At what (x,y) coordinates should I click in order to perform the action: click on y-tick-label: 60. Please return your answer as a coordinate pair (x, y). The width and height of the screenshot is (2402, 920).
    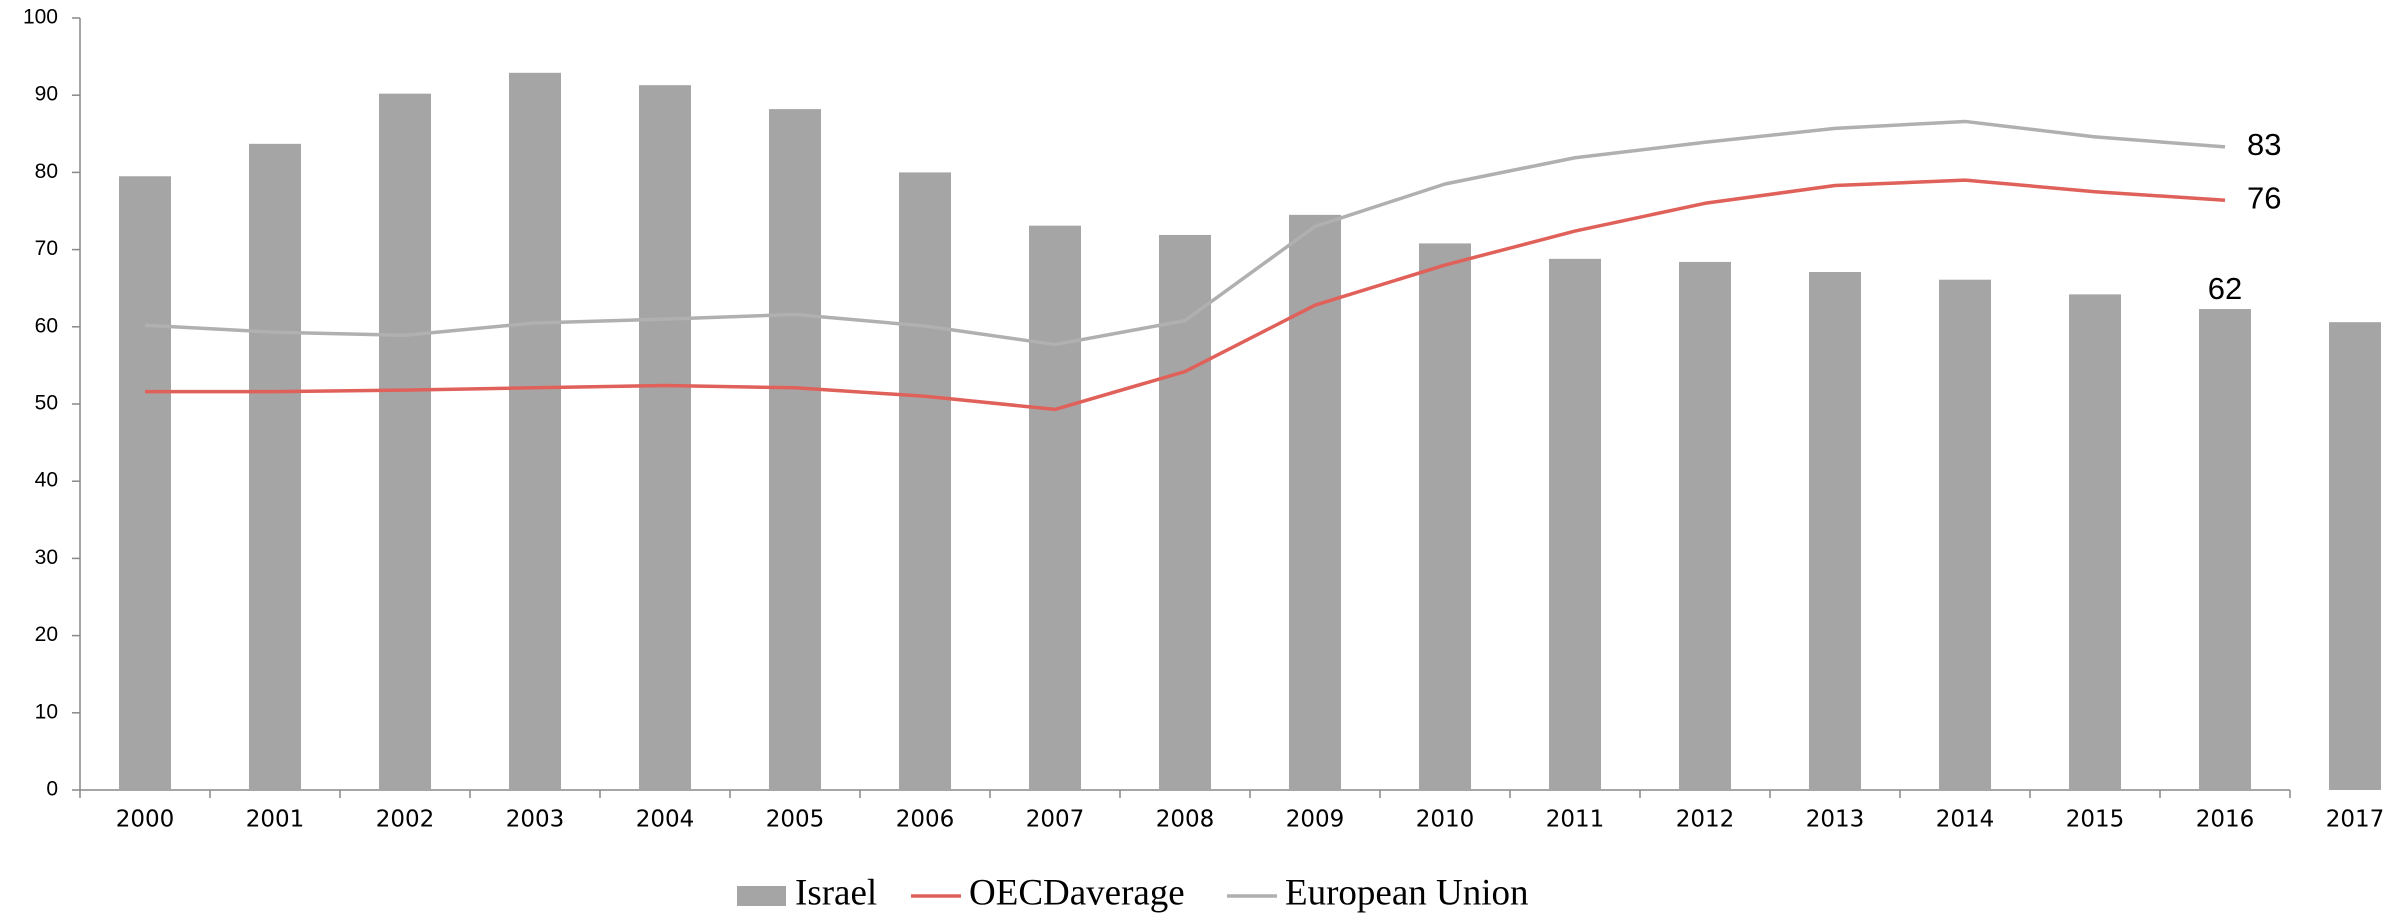
    Looking at the image, I should click on (46, 325).